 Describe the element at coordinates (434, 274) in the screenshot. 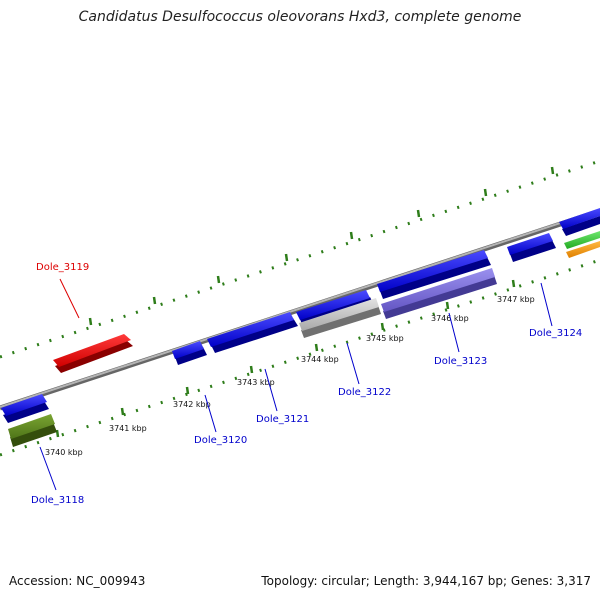

I see `gene-dole-3122-partner` at that location.